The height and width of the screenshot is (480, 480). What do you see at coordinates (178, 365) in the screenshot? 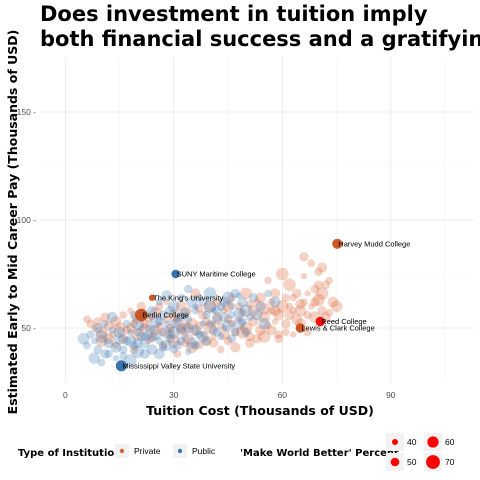
I see `annotation-label: Mississippi Valley State University` at bounding box center [178, 365].